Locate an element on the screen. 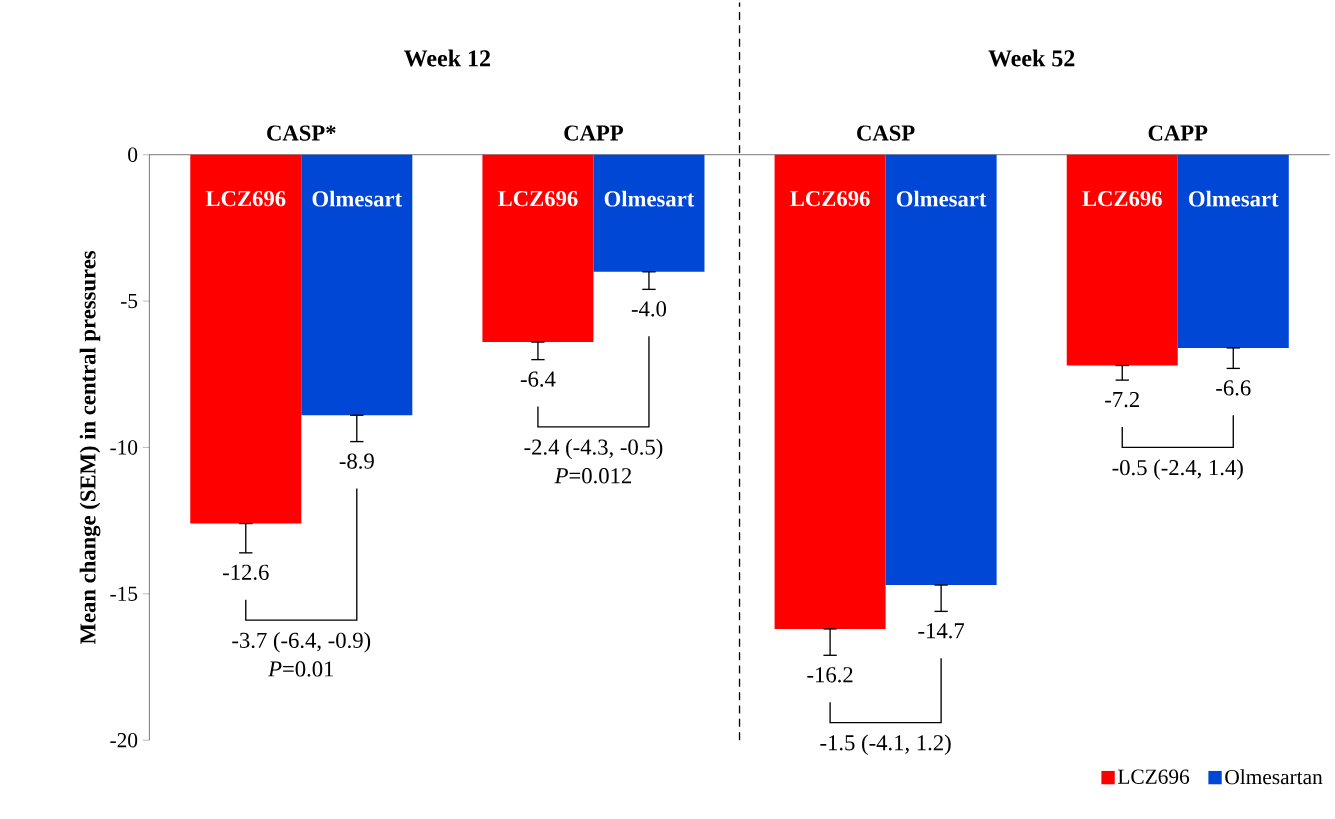 The width and height of the screenshot is (1335, 819). x-tick-label: CASP* is located at coordinates (301, 133).